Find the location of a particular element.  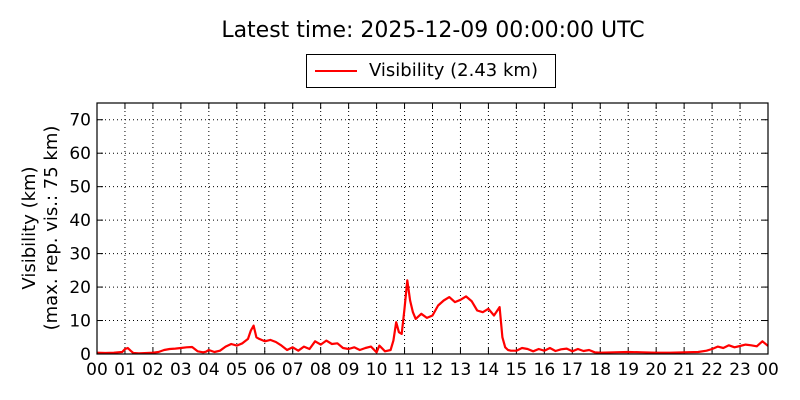

y-axis-label-line2: (max. rep. vis.: 75 km) is located at coordinates (51, 228).